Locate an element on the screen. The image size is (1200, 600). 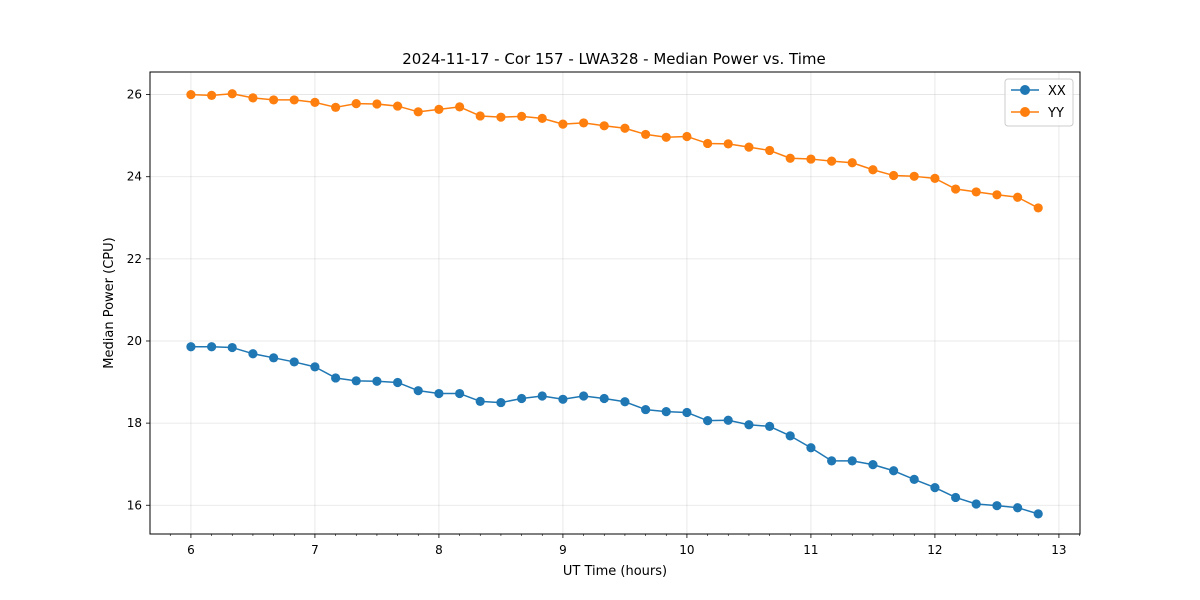
x-tick-label: 8 is located at coordinates (439, 550).